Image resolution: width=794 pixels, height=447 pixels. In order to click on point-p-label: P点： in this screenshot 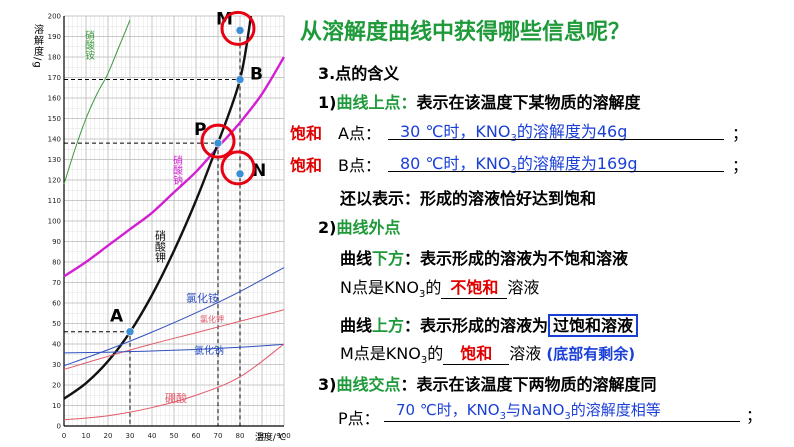, I will do `click(359, 418)`.